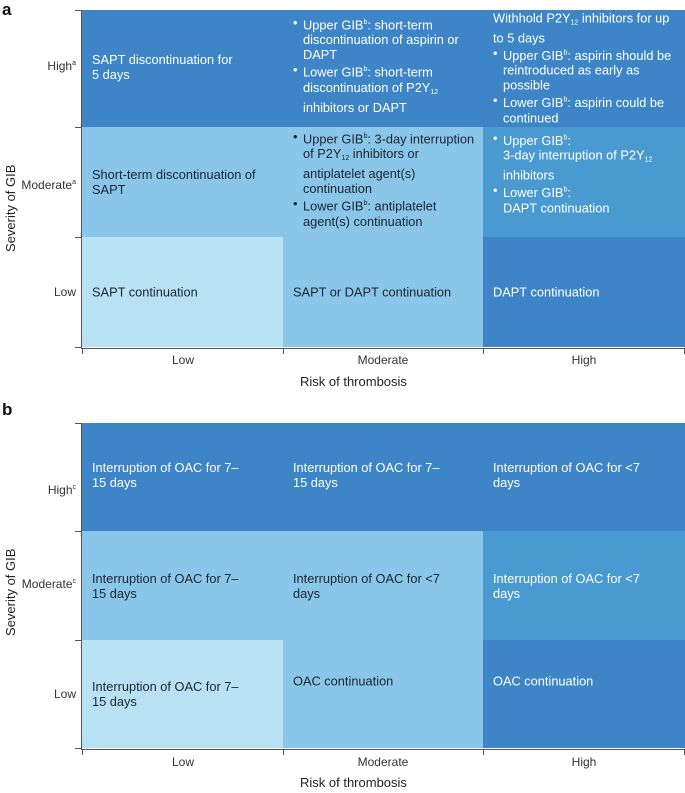 The height and width of the screenshot is (793, 685). I want to click on panel-b-col-label-low: Low, so click(182, 762).